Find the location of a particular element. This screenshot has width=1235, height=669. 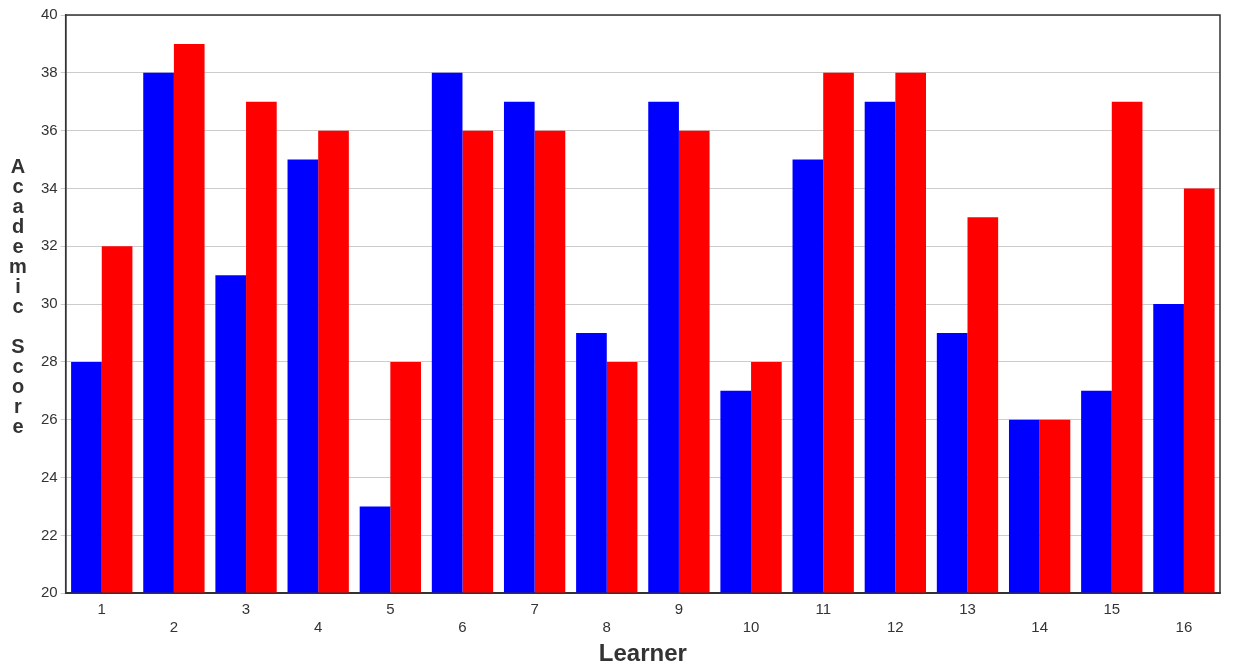

y-tick-label: 26 is located at coordinates (49, 418).